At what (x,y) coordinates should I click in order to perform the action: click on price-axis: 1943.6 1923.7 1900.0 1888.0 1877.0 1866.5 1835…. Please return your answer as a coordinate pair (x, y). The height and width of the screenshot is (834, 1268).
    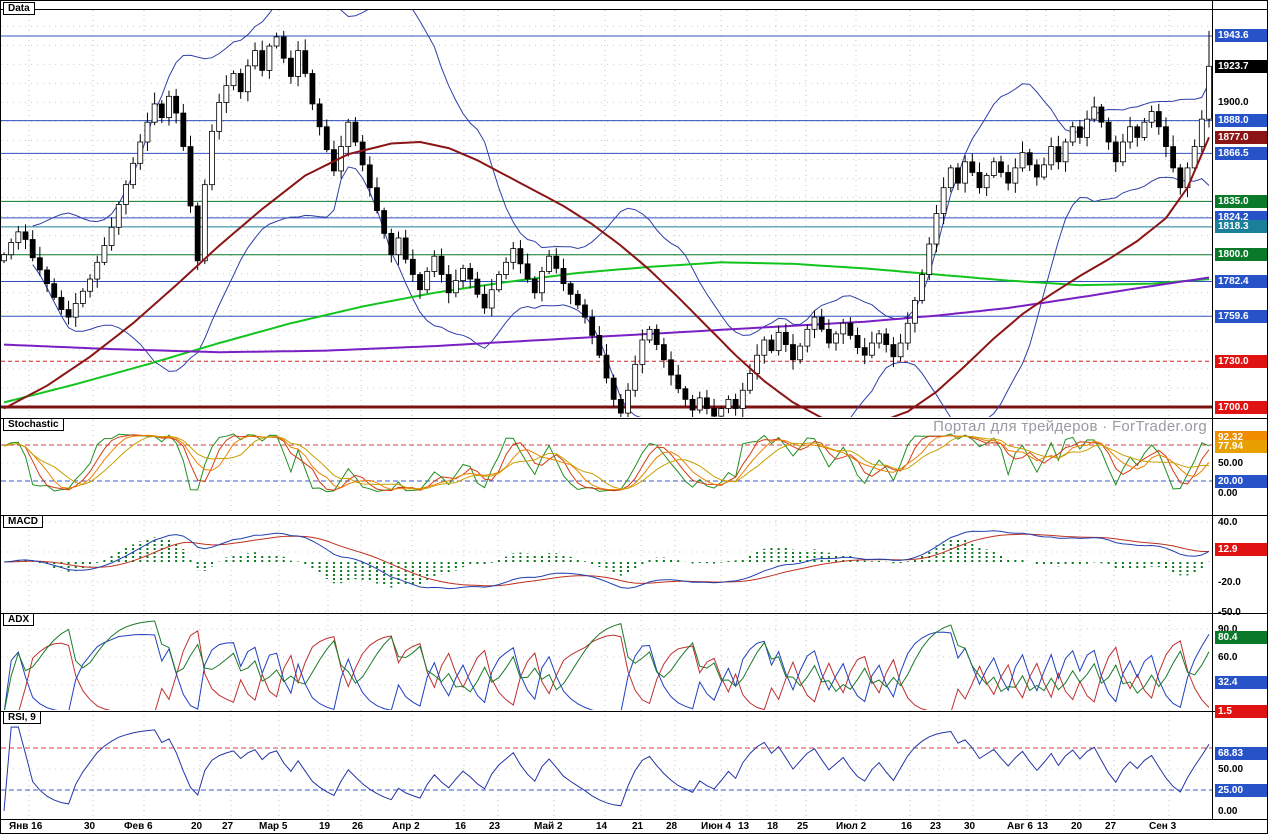
    Looking at the image, I should click on (1240, 417).